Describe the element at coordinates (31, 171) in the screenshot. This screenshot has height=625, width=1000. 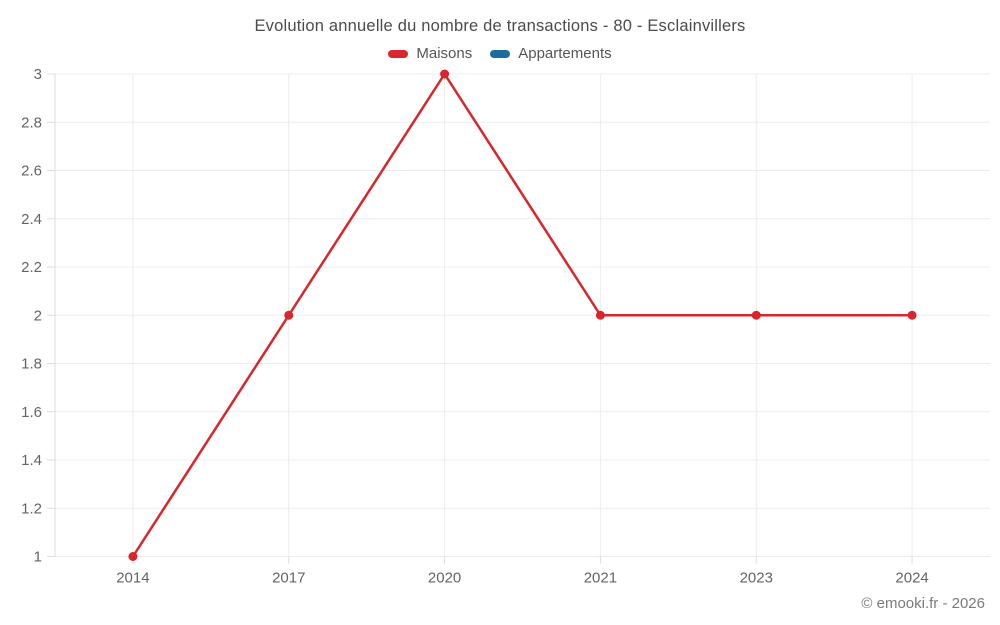
I see `y-tick-label: 2.6` at that location.